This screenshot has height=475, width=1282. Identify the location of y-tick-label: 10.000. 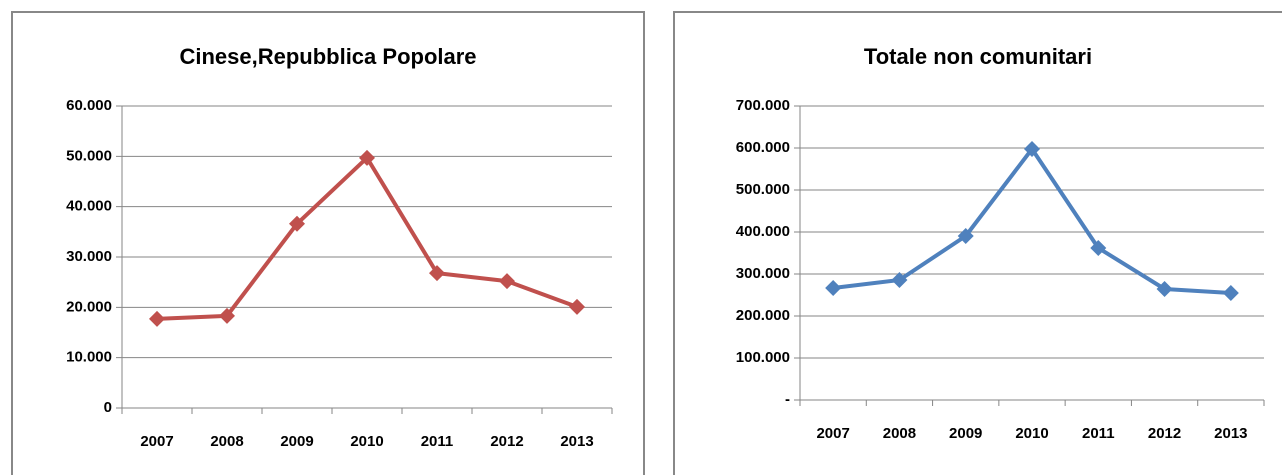
(89, 357).